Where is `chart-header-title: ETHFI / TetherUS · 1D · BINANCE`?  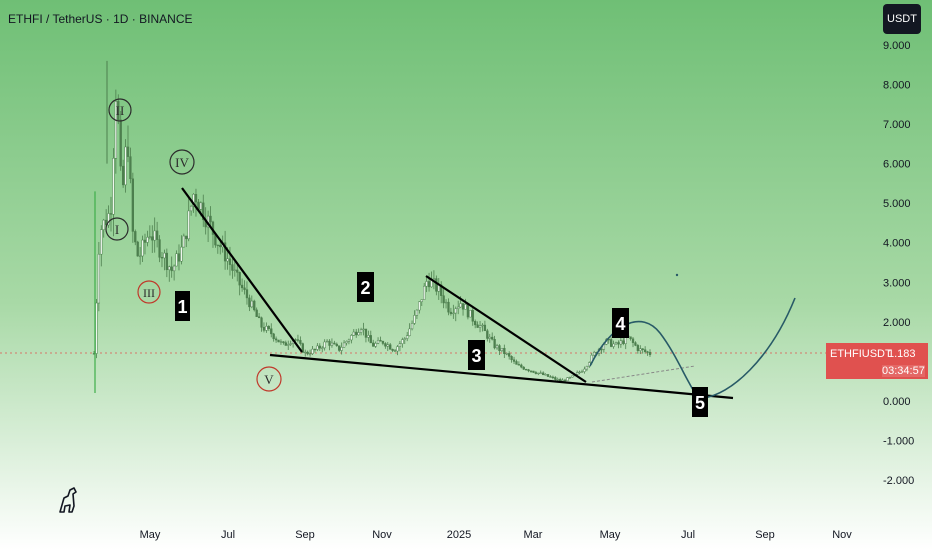
chart-header-title: ETHFI / TetherUS · 1D · BINANCE is located at coordinates (100, 19).